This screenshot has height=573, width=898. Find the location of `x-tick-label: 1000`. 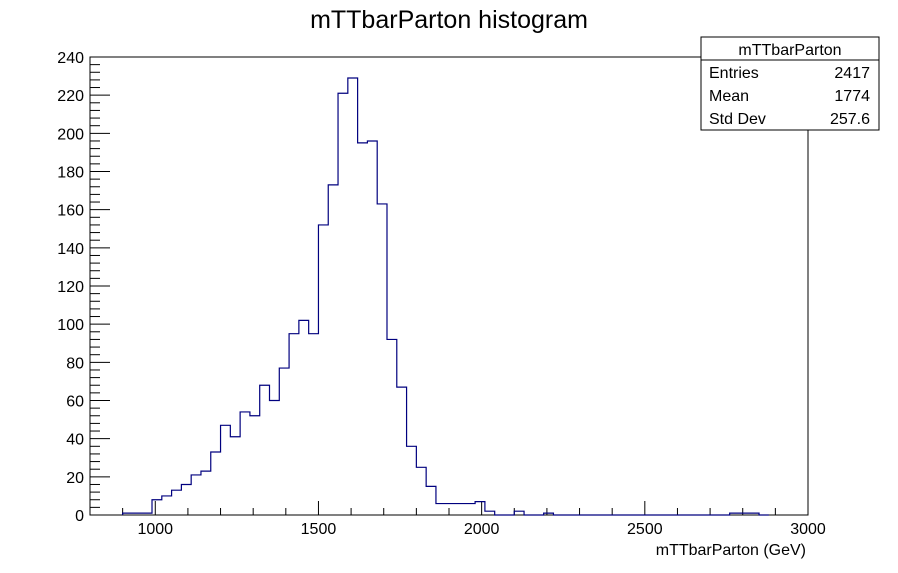

x-tick-label: 1000 is located at coordinates (155, 529).